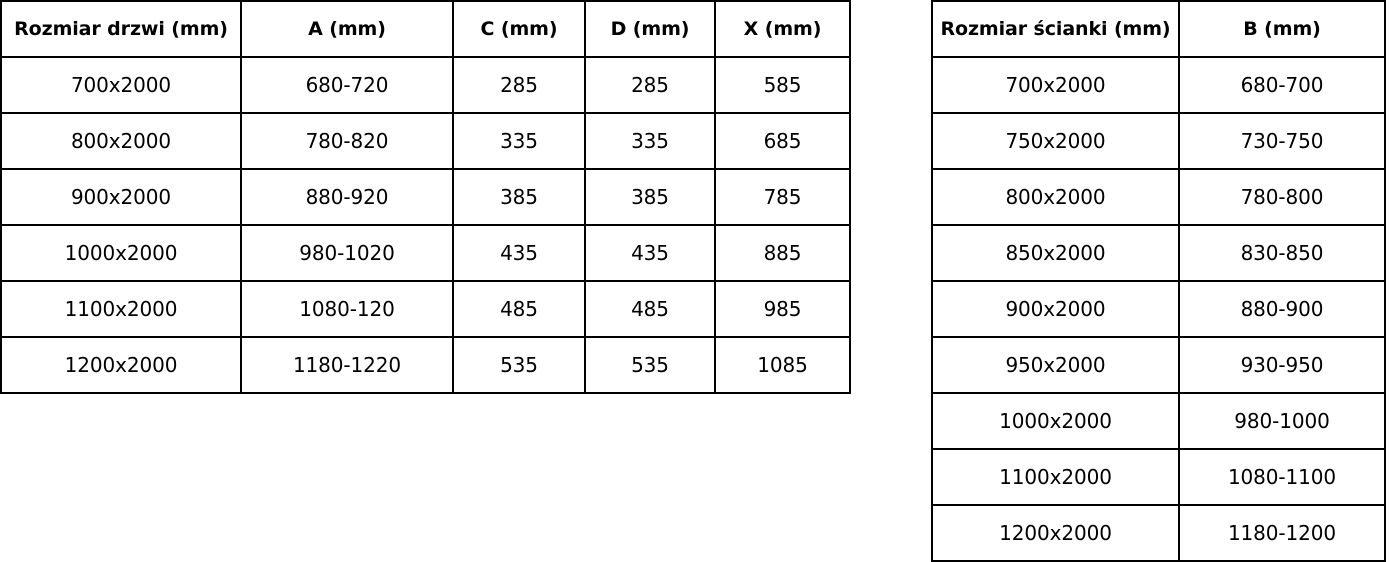 The height and width of the screenshot is (562, 1390). I want to click on table-row: 800x2000 780-820 335 335 685, so click(425, 141).